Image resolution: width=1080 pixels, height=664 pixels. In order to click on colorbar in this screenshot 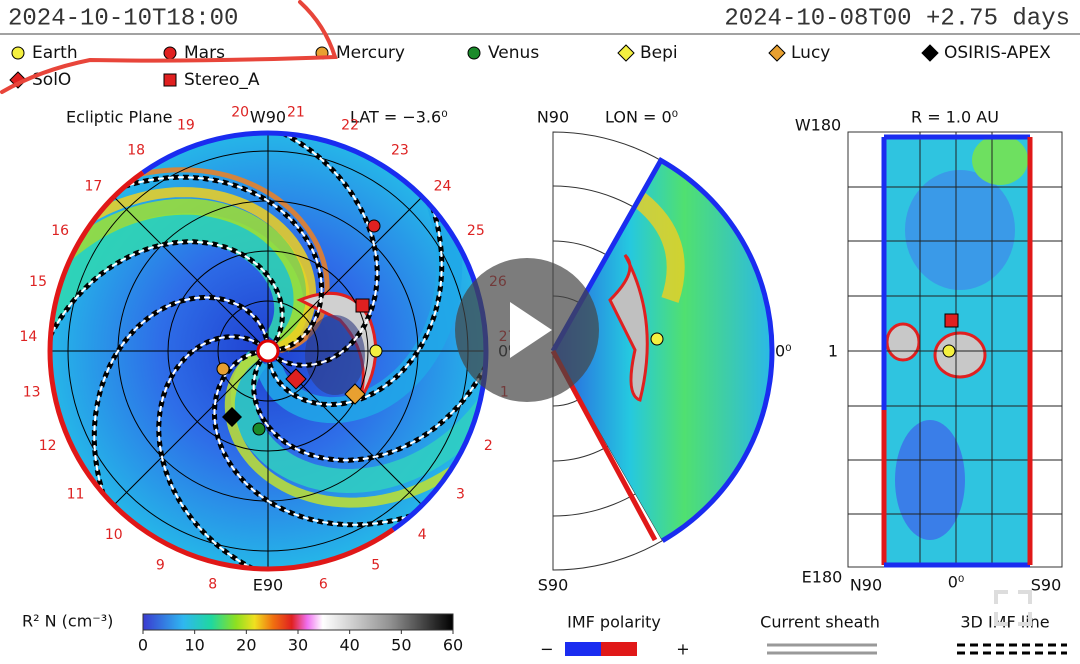, I will do `click(298, 622)`.